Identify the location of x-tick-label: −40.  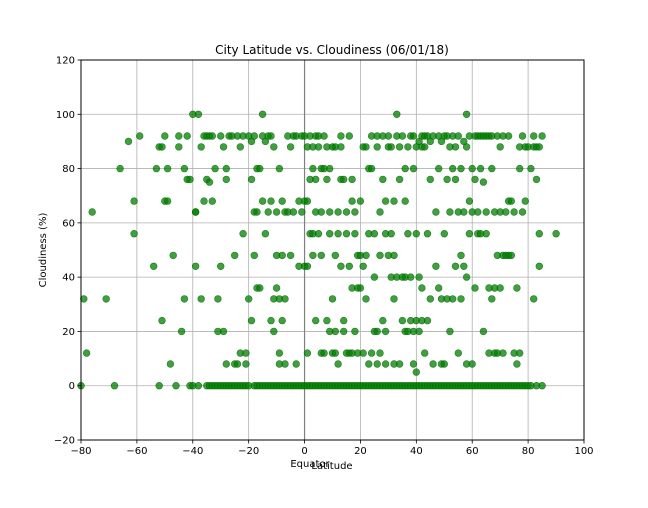
(192, 451).